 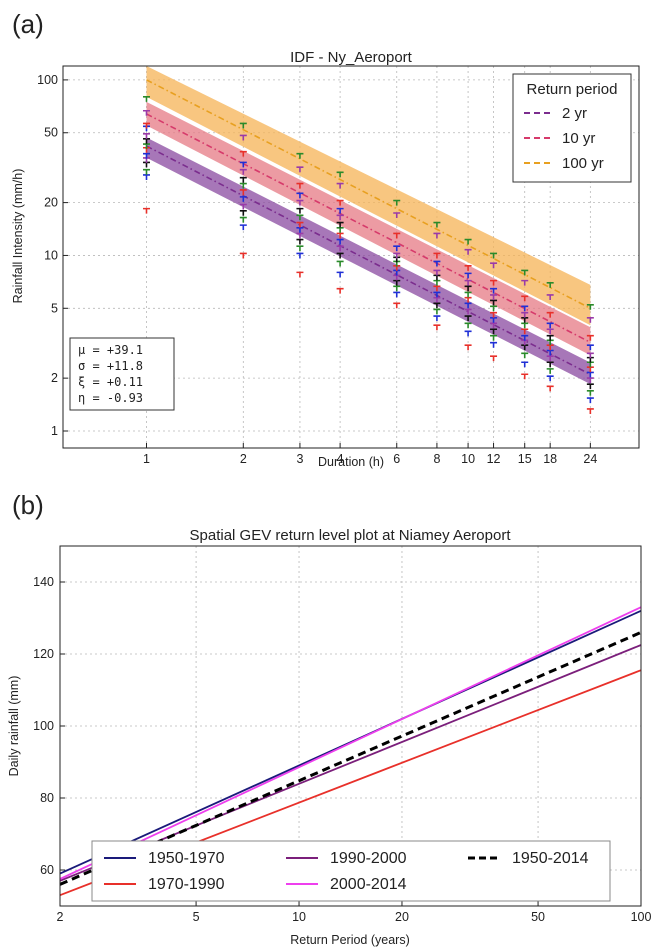 What do you see at coordinates (350, 940) in the screenshot?
I see `return-level-x-axis-label: Return Period (years)` at bounding box center [350, 940].